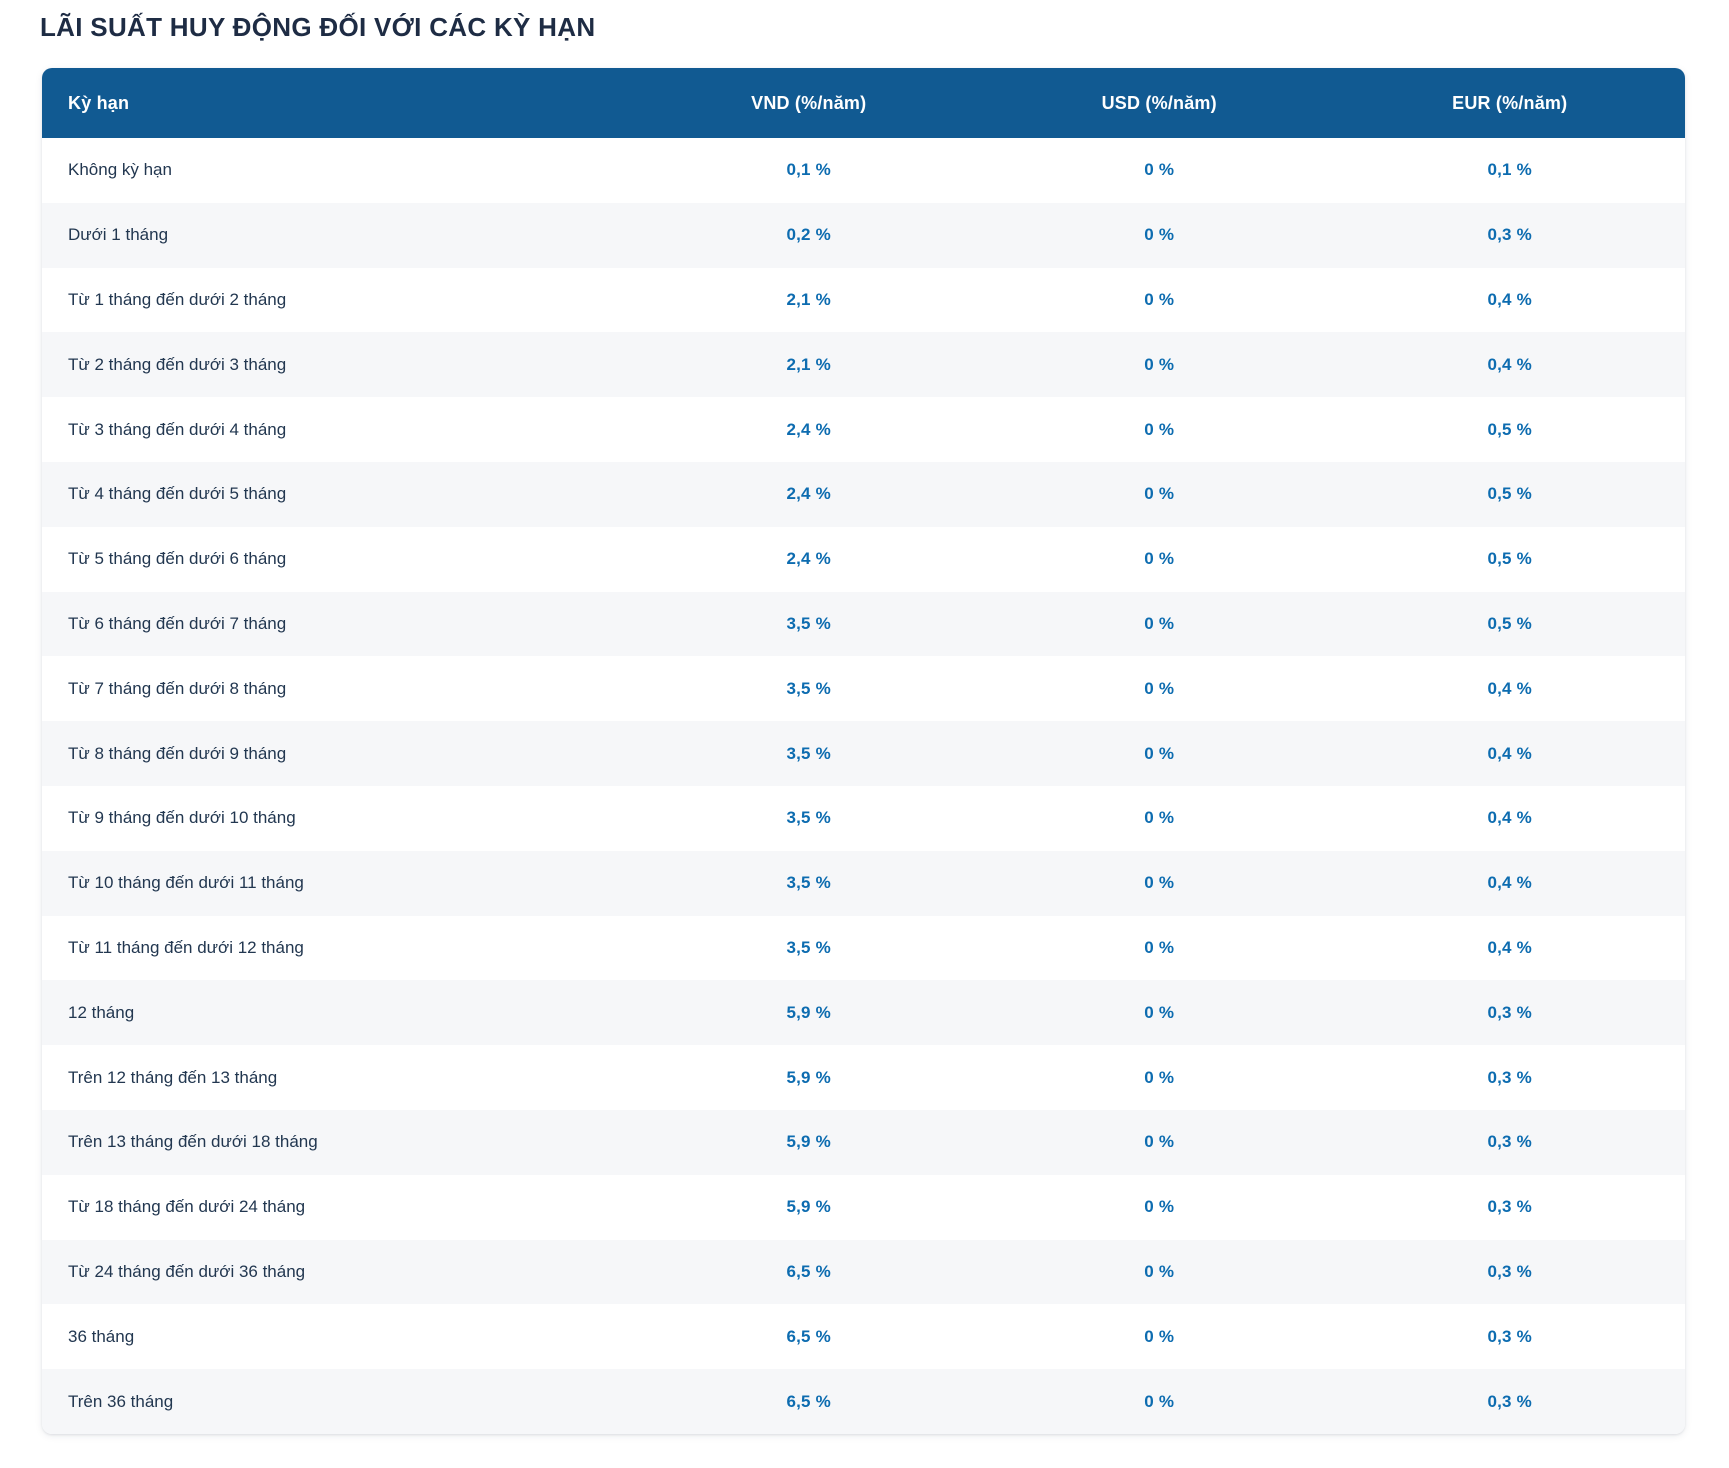 The height and width of the screenshot is (1468, 1729). What do you see at coordinates (338, 1401) in the screenshot?
I see `term-label: Trên 36 tháng` at bounding box center [338, 1401].